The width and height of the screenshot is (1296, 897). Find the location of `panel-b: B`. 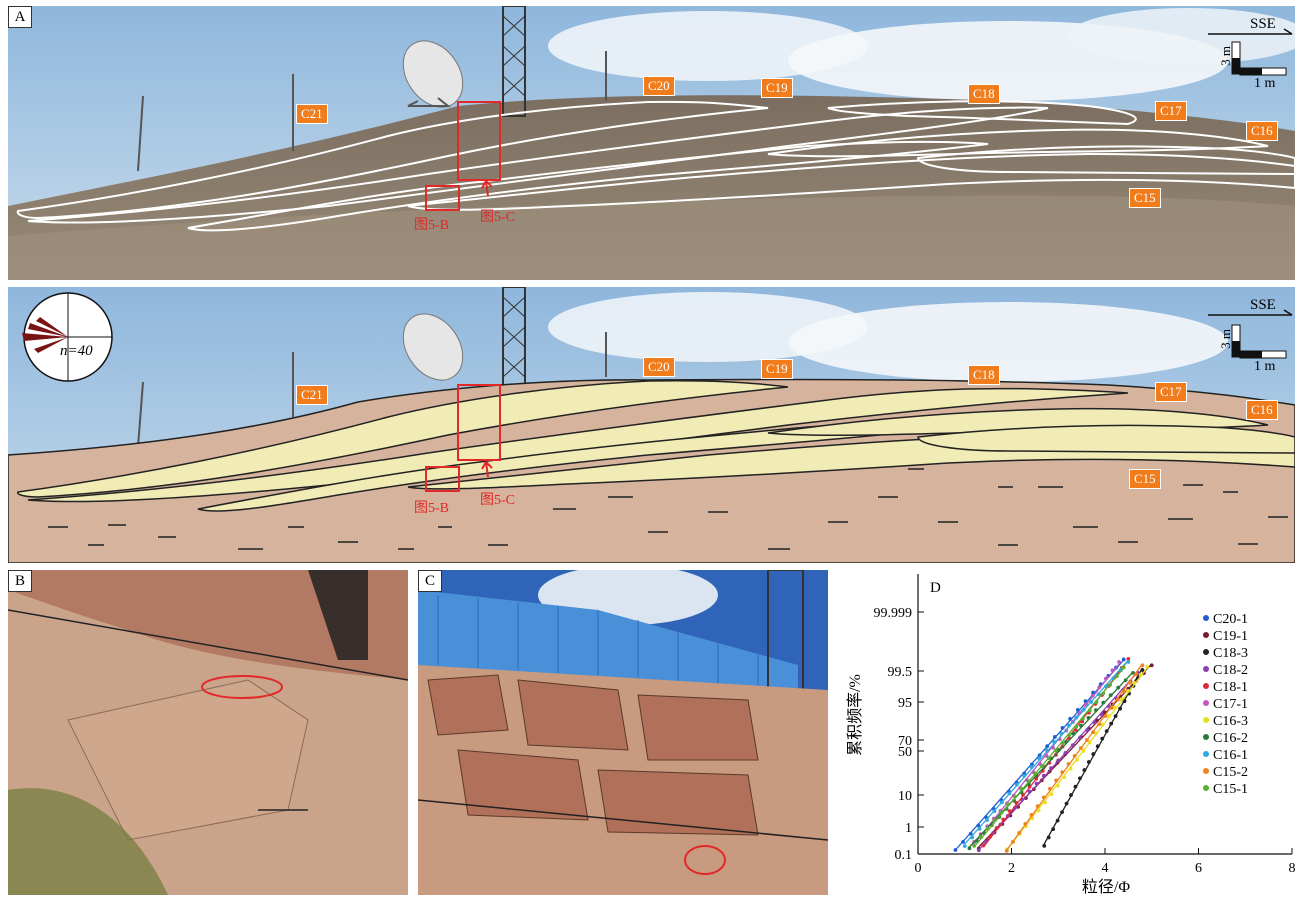

panel-b: B is located at coordinates (208, 732).